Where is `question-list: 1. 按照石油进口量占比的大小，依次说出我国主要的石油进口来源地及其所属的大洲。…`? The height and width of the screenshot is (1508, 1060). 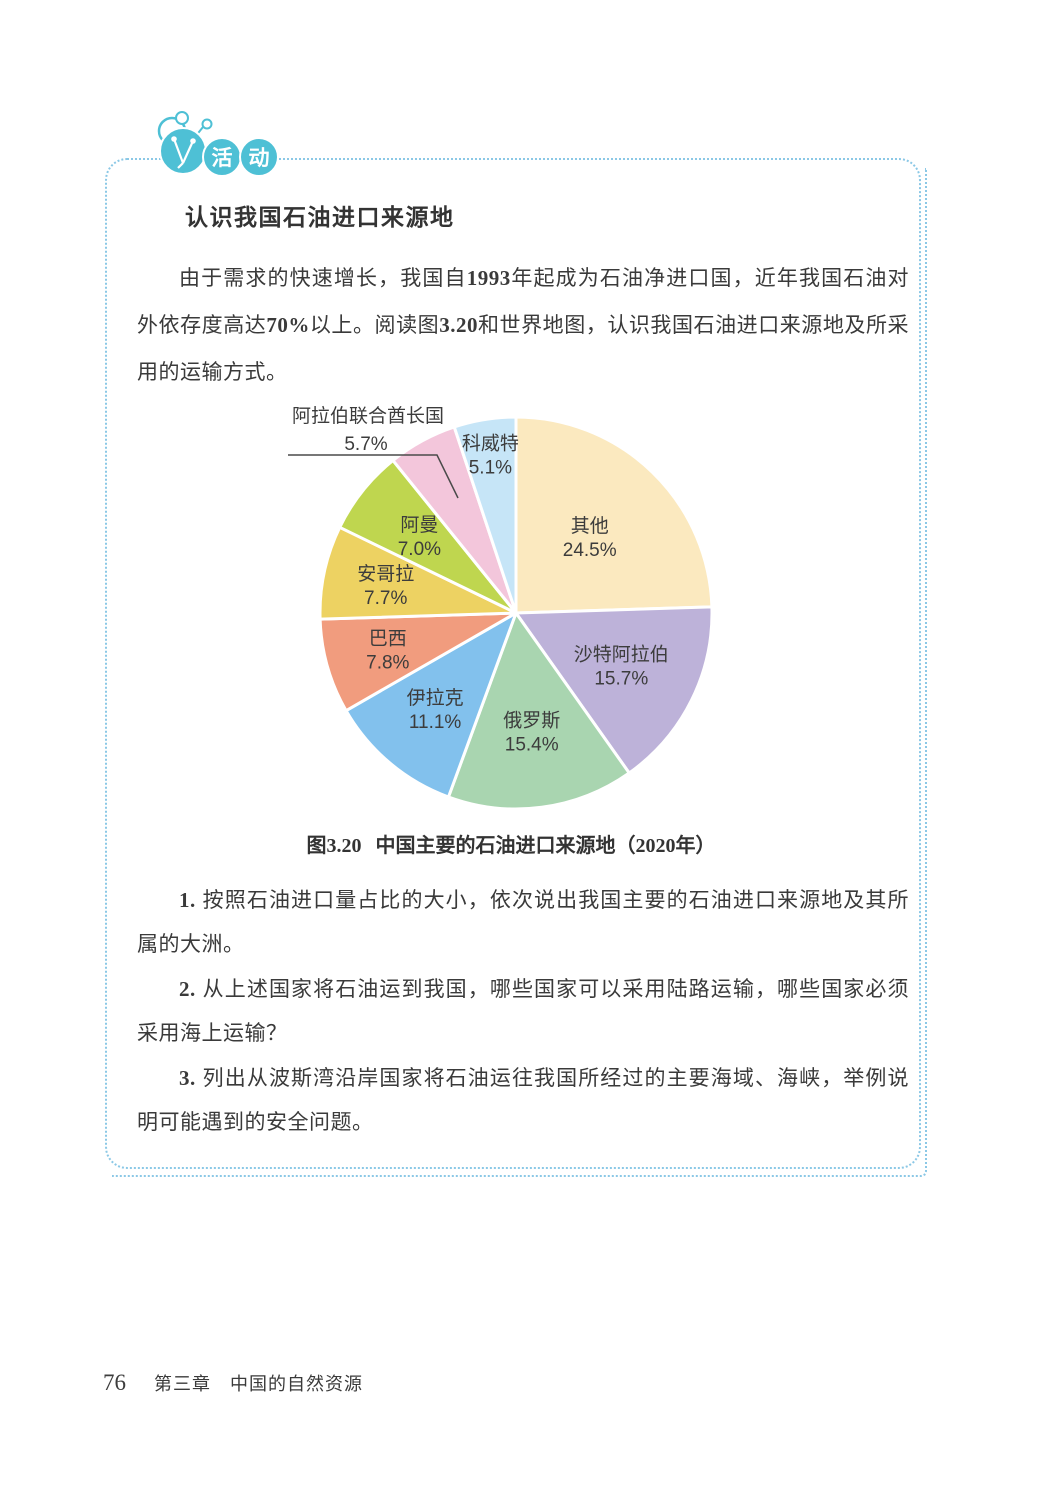
question-list: 1. 按照石油进口量占比的大小，依次说出我国主要的石油进口来源地及其所属的大洲。… is located at coordinates (523, 1011).